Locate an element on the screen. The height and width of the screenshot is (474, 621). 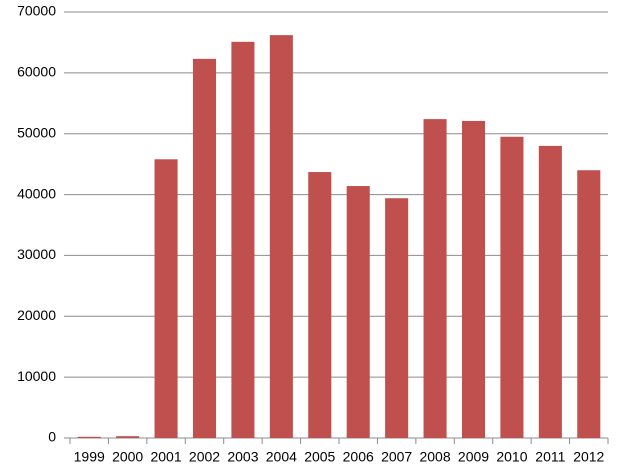
x-tick-label: 2008 is located at coordinates (434, 457).